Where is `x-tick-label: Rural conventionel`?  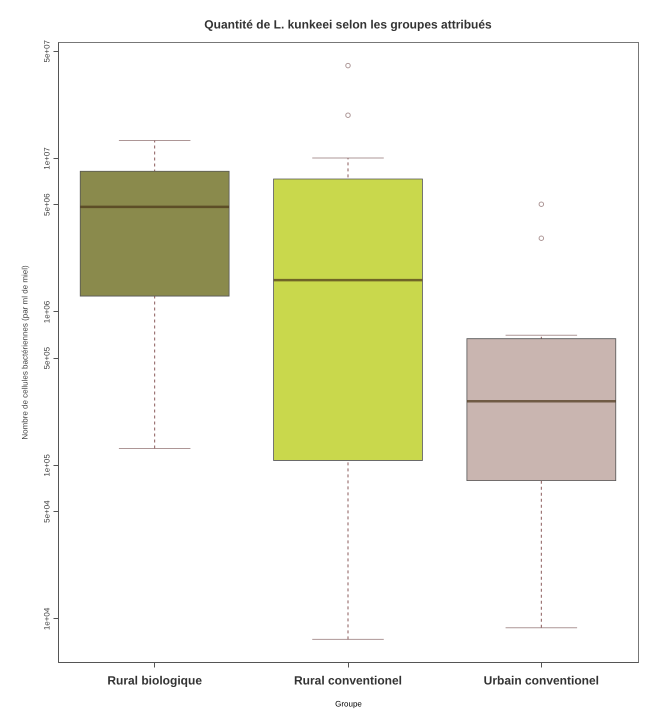 x-tick-label: Rural conventionel is located at coordinates (348, 681).